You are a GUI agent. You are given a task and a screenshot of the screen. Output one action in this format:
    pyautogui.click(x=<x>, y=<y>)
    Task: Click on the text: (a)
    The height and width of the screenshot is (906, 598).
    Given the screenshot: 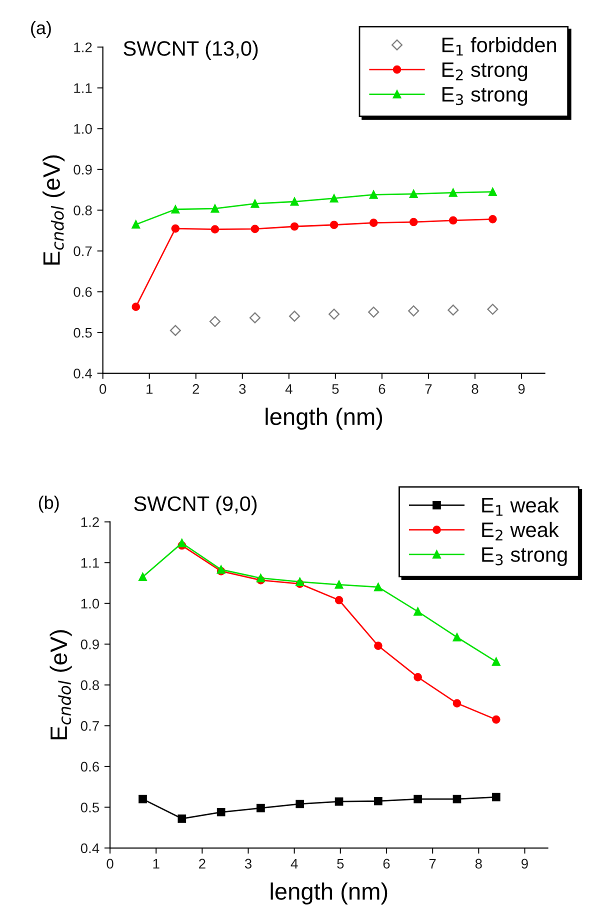 What is the action you would take?
    pyautogui.click(x=41, y=29)
    